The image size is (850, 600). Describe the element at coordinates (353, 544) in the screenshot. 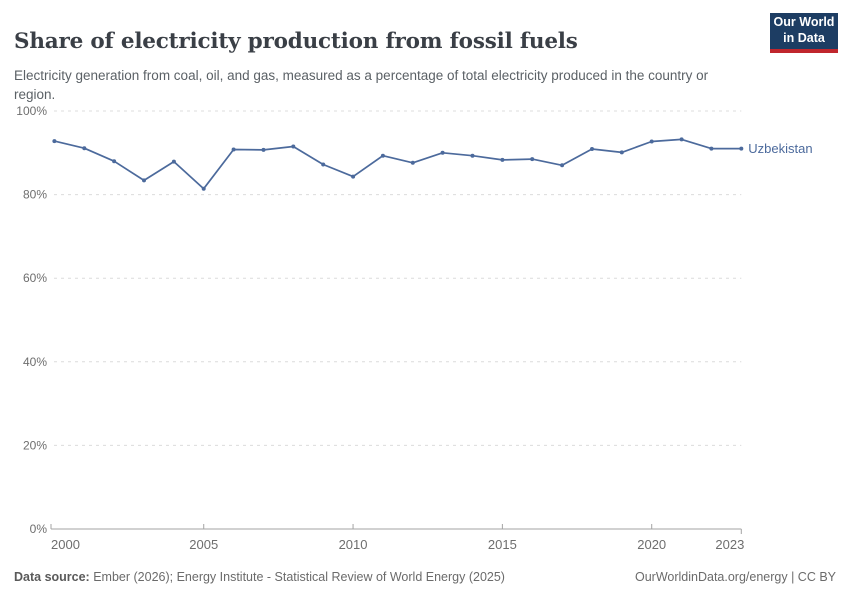

I see `x-axis-tick-label: 2010` at that location.